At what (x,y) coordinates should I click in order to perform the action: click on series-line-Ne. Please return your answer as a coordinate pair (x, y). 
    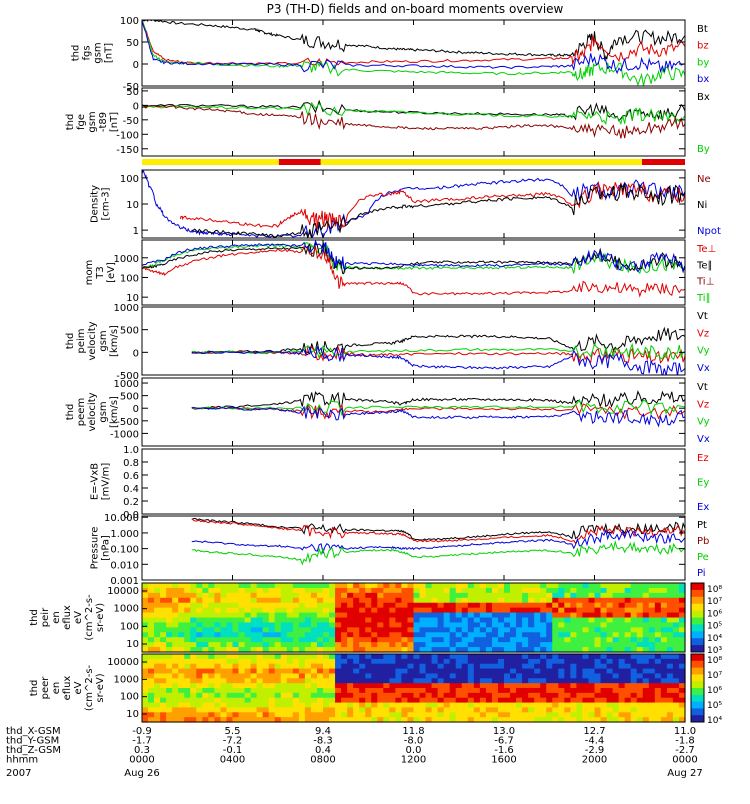
    Looking at the image, I should click on (432, 205).